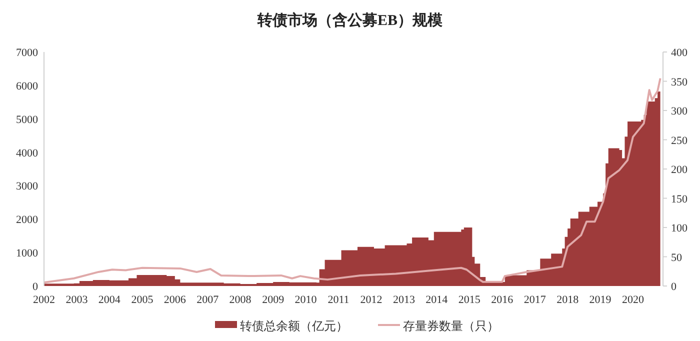  Describe the element at coordinates (35, 287) in the screenshot. I see `y-tick-label: 0` at that location.